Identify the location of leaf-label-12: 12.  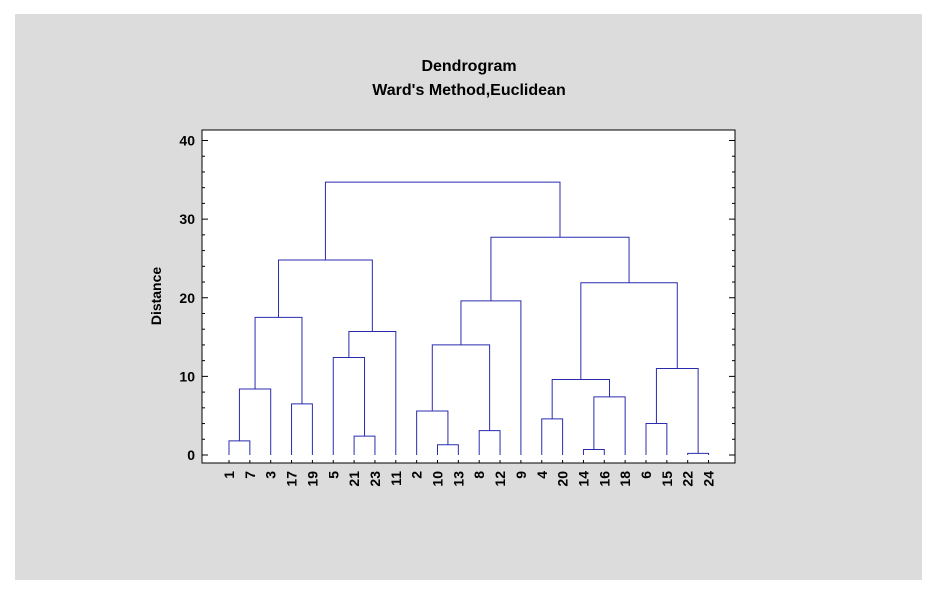
(500, 479).